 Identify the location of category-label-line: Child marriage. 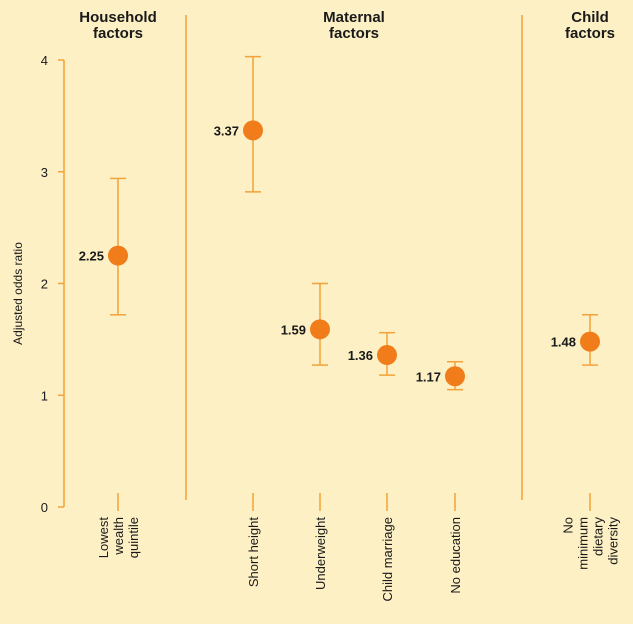
(387, 559).